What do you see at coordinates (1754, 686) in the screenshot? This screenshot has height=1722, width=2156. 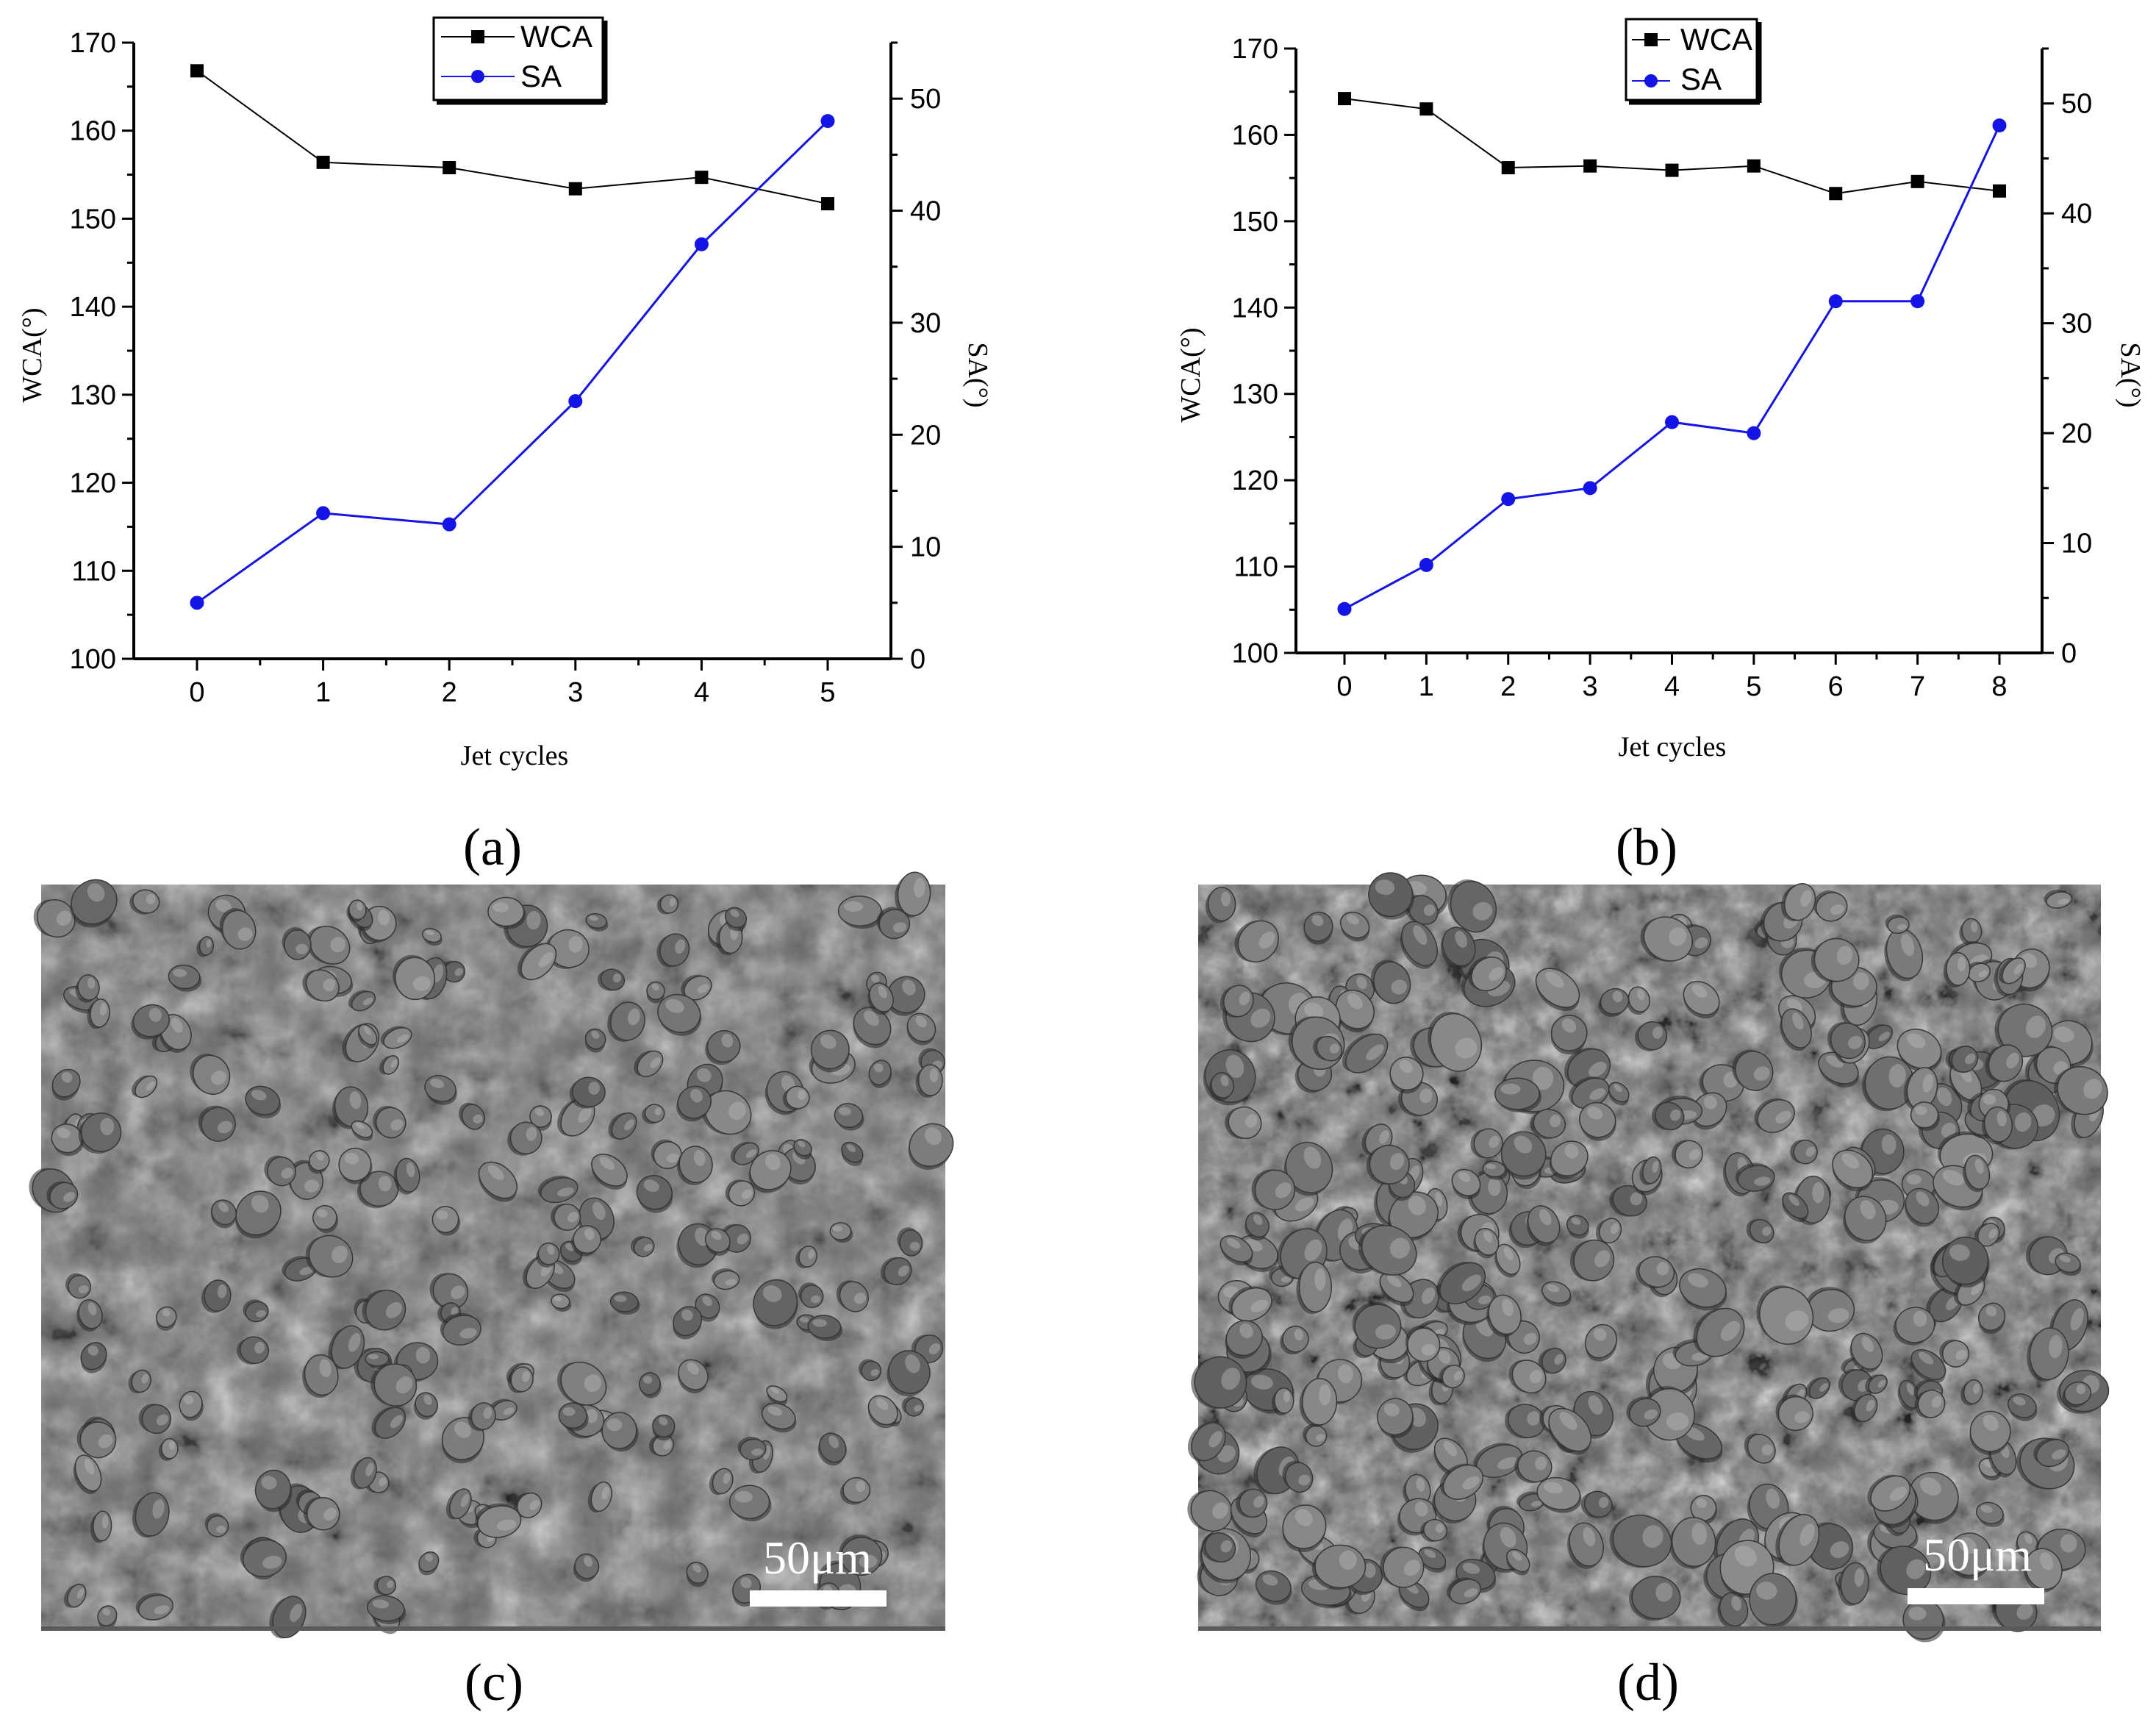 I see `x-tick-label: 5` at bounding box center [1754, 686].